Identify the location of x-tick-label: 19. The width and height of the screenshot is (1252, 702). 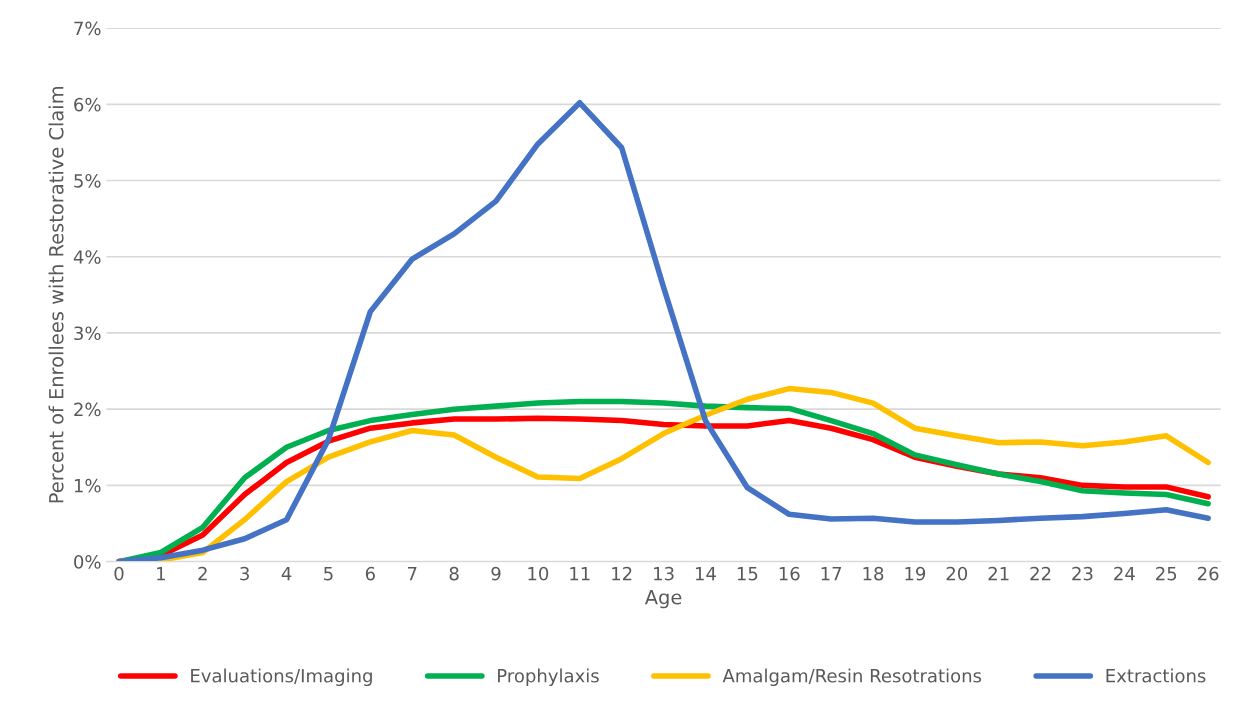
(915, 573).